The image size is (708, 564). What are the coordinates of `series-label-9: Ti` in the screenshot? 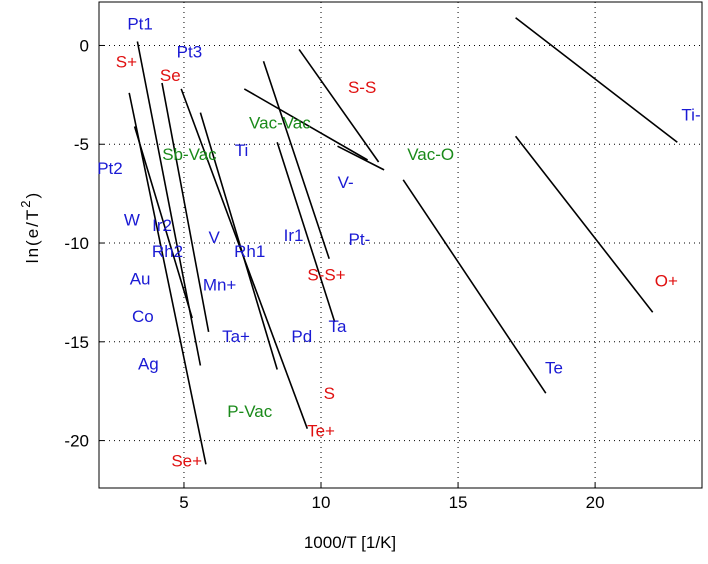 It's located at (242, 150).